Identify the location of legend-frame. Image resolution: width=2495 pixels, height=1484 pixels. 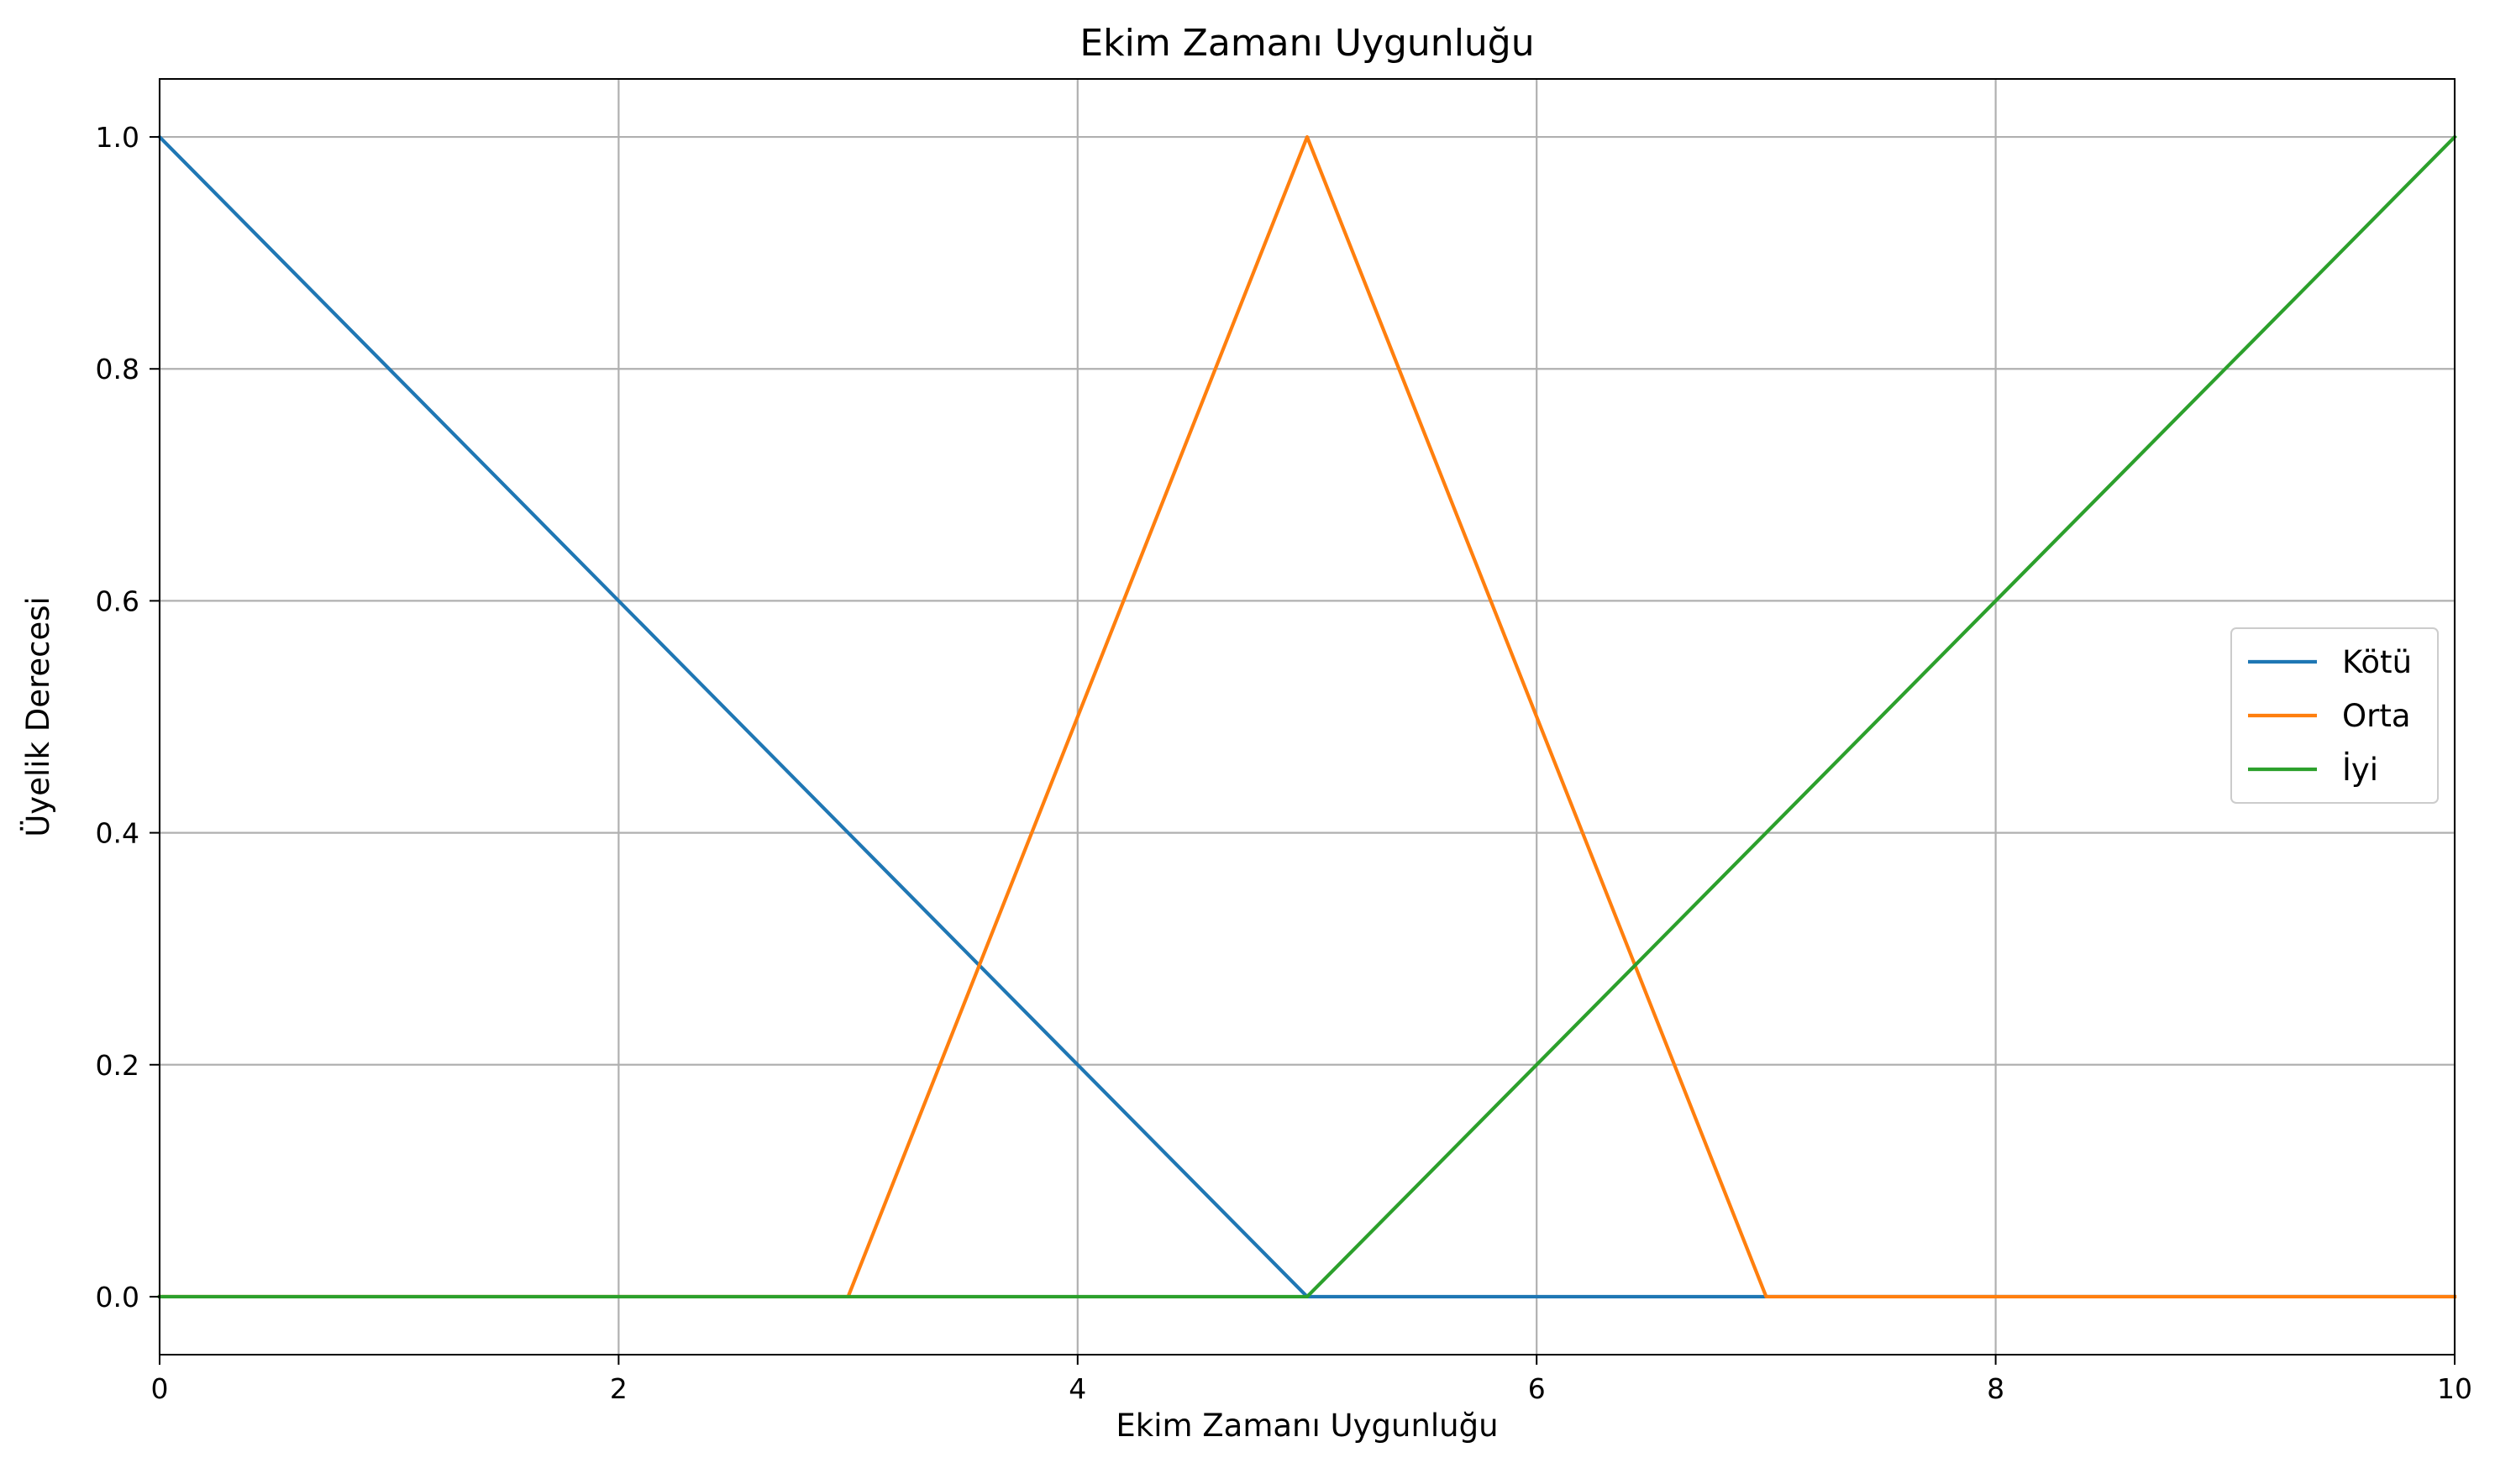
(2335, 716).